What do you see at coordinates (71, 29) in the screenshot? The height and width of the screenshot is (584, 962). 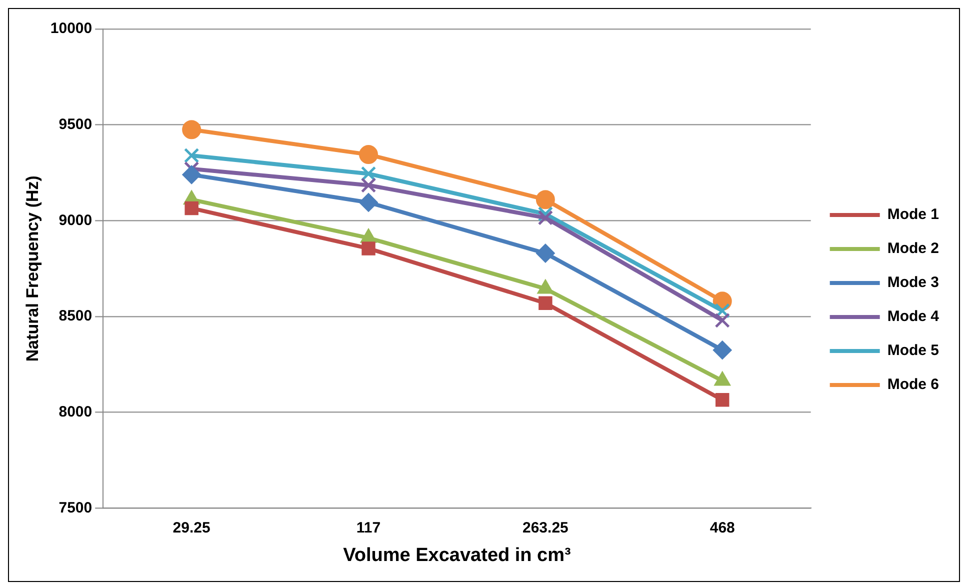 I see `y-tick-label: 10000` at bounding box center [71, 29].